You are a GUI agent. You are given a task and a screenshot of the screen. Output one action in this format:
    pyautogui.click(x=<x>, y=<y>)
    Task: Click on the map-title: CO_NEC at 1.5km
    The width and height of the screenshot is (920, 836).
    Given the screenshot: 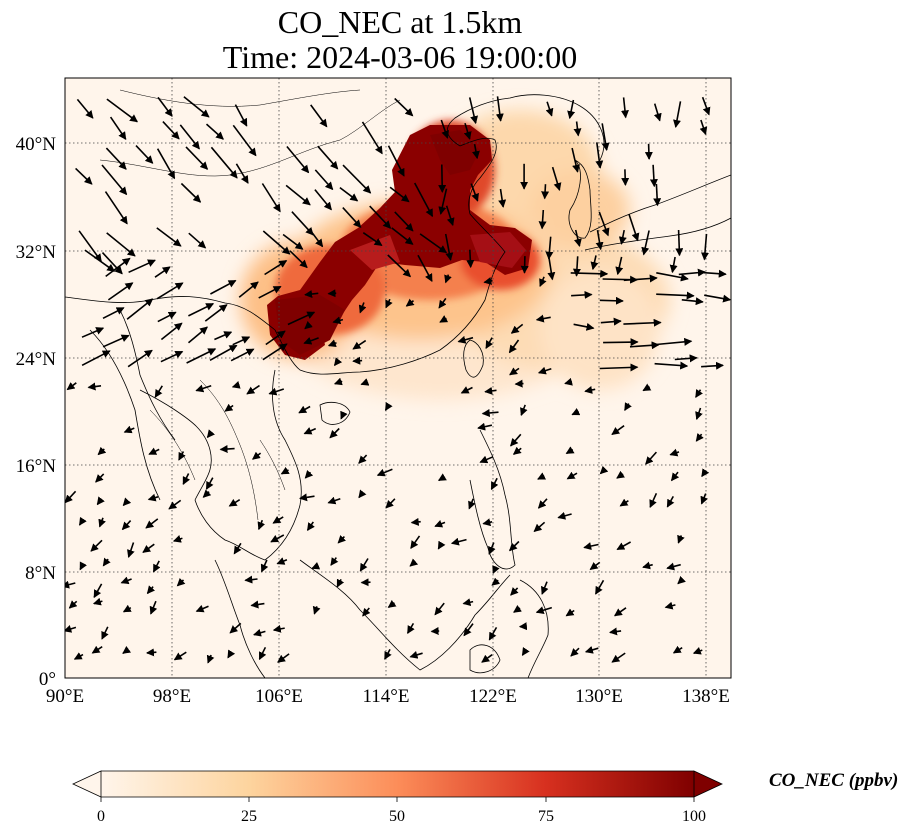 What is the action you would take?
    pyautogui.click(x=400, y=22)
    